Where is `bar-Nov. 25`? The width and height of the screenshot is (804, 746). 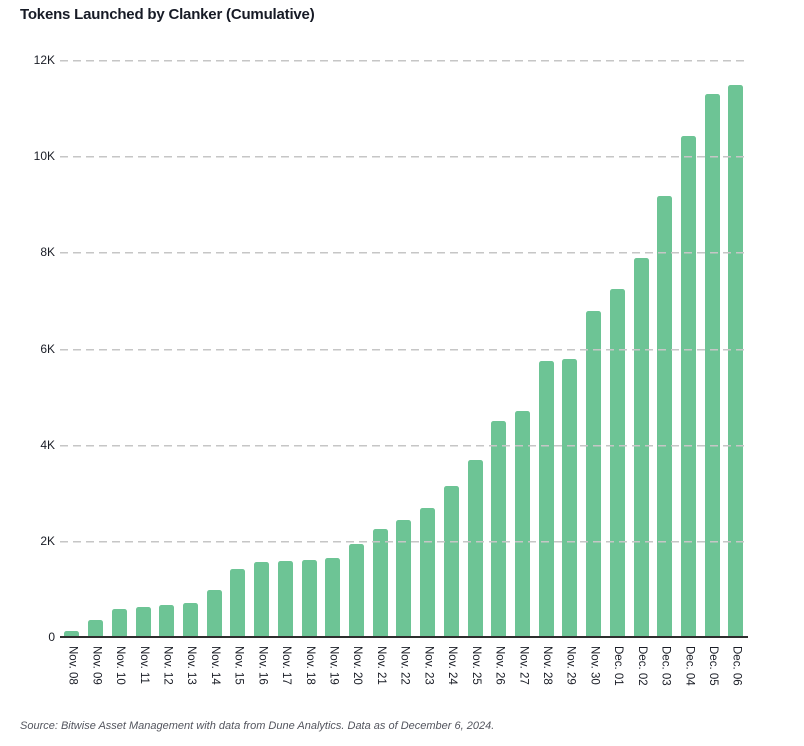 bar-Nov. 25 is located at coordinates (475, 548).